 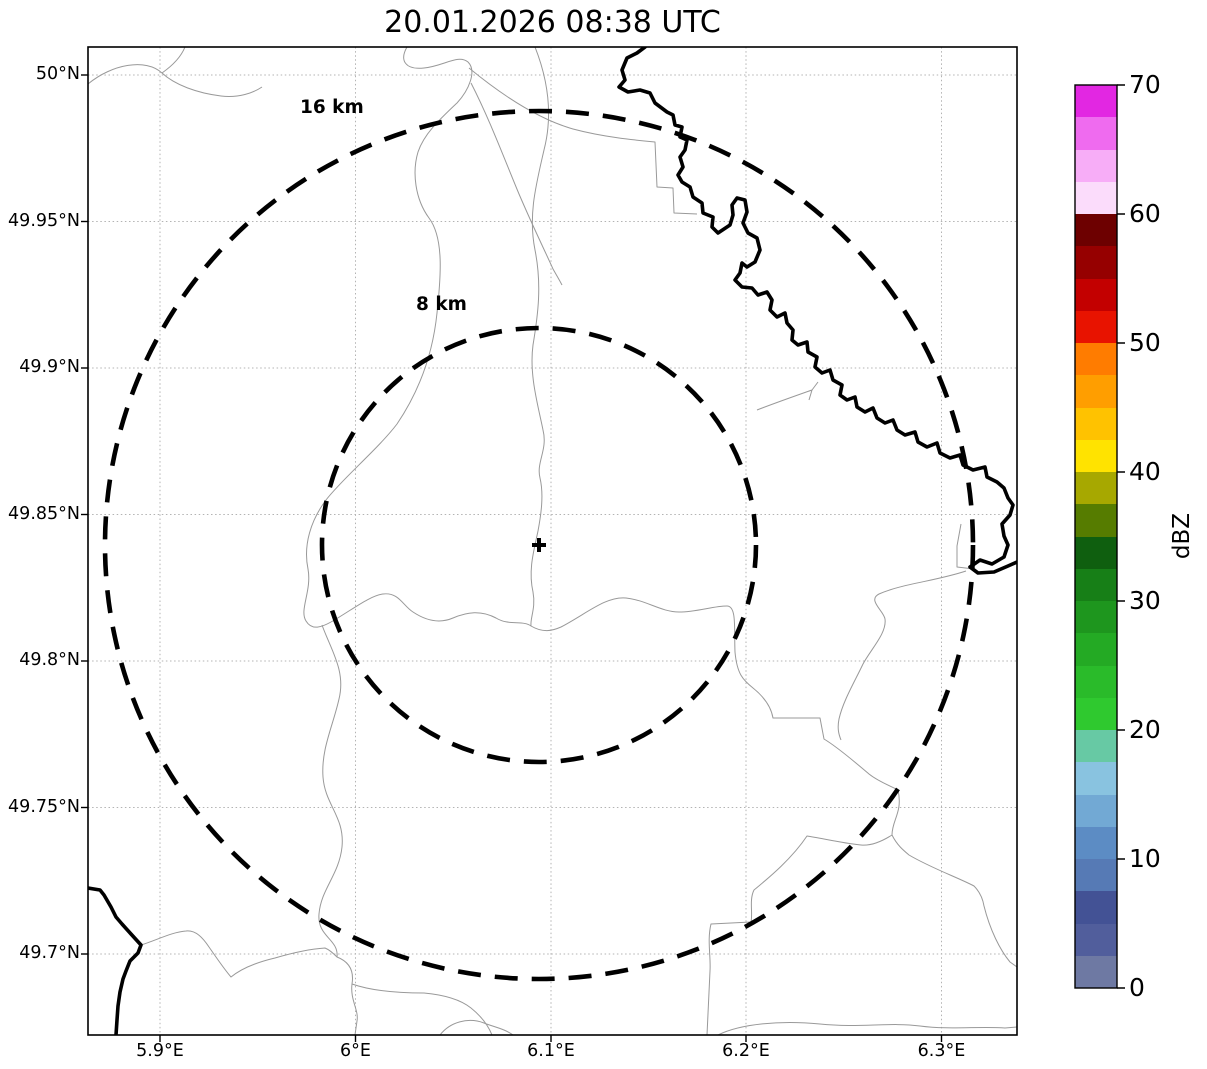 What do you see at coordinates (1145, 84) in the screenshot?
I see `colorbar-tick-label: 70` at bounding box center [1145, 84].